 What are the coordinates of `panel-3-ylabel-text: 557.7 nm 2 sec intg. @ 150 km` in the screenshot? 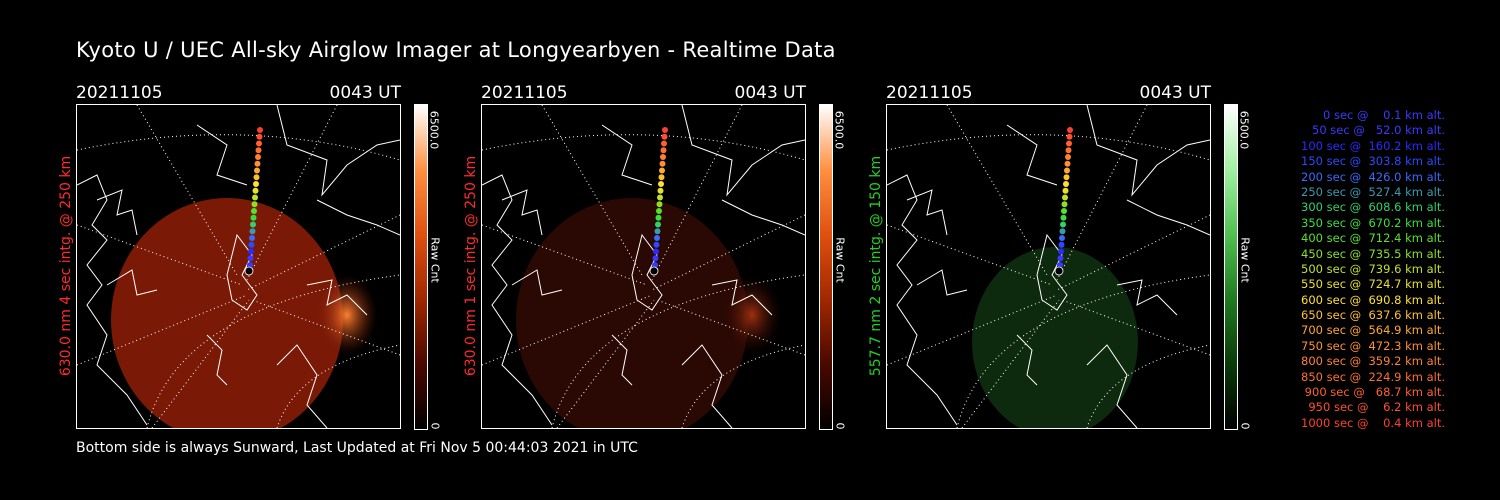 It's located at (876, 265).